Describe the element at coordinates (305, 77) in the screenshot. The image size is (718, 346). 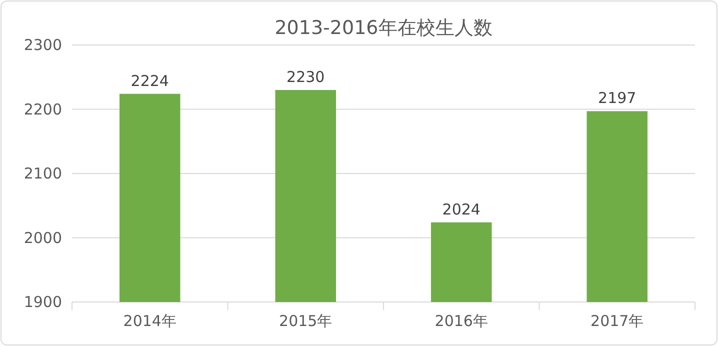
I see `data-label: 2230` at that location.